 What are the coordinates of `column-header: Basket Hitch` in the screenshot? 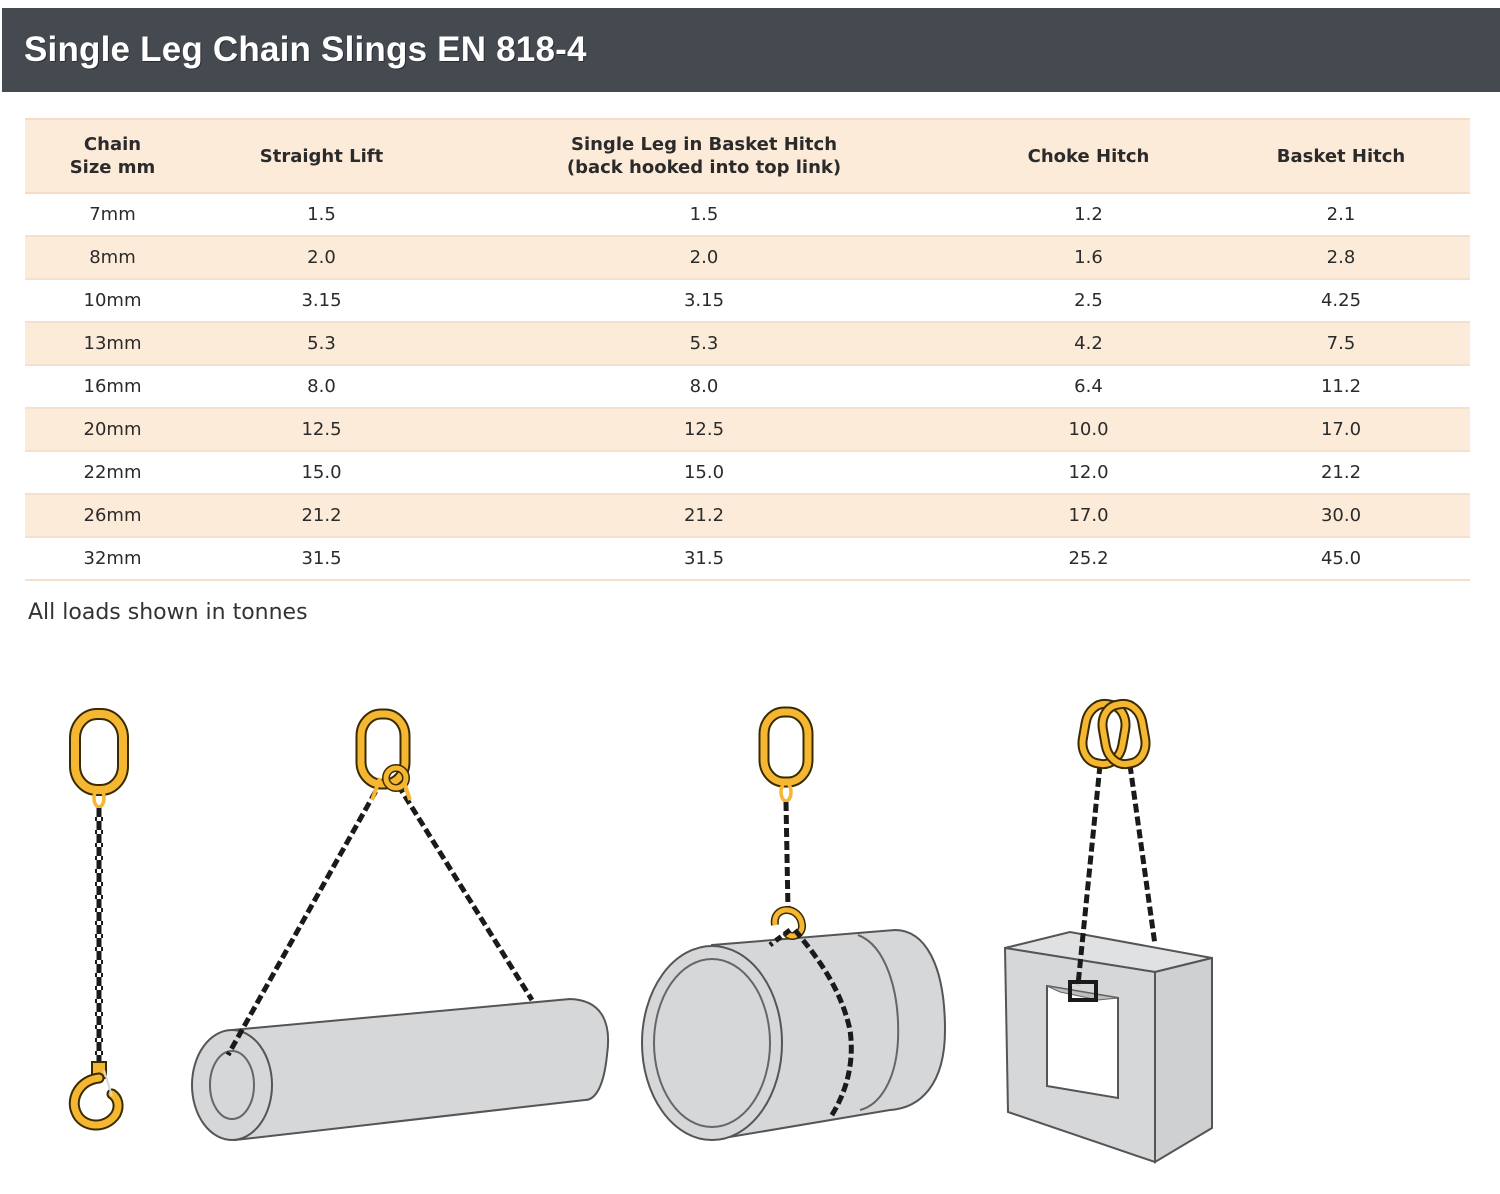 It's located at (1341, 156).